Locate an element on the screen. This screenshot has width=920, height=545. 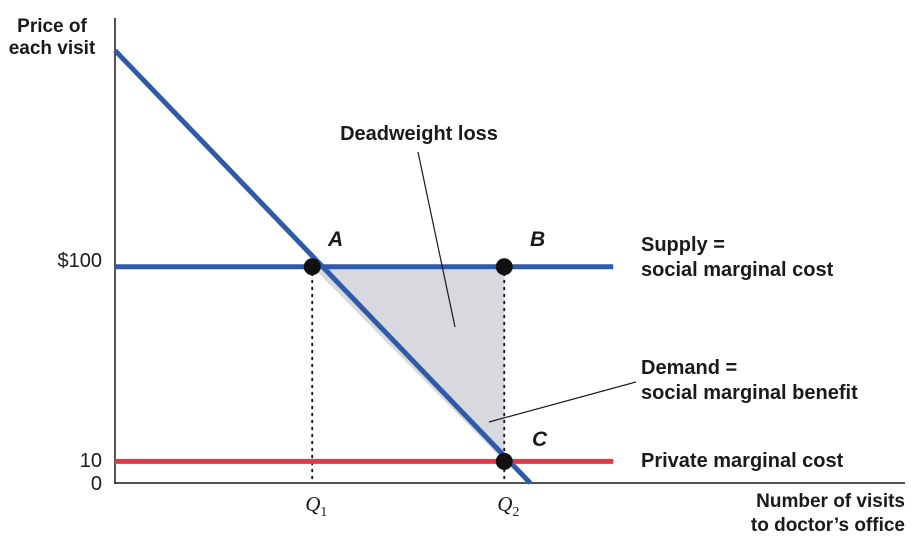
x-axis-title: Number of visits to doctor’s office is located at coordinates (828, 513).